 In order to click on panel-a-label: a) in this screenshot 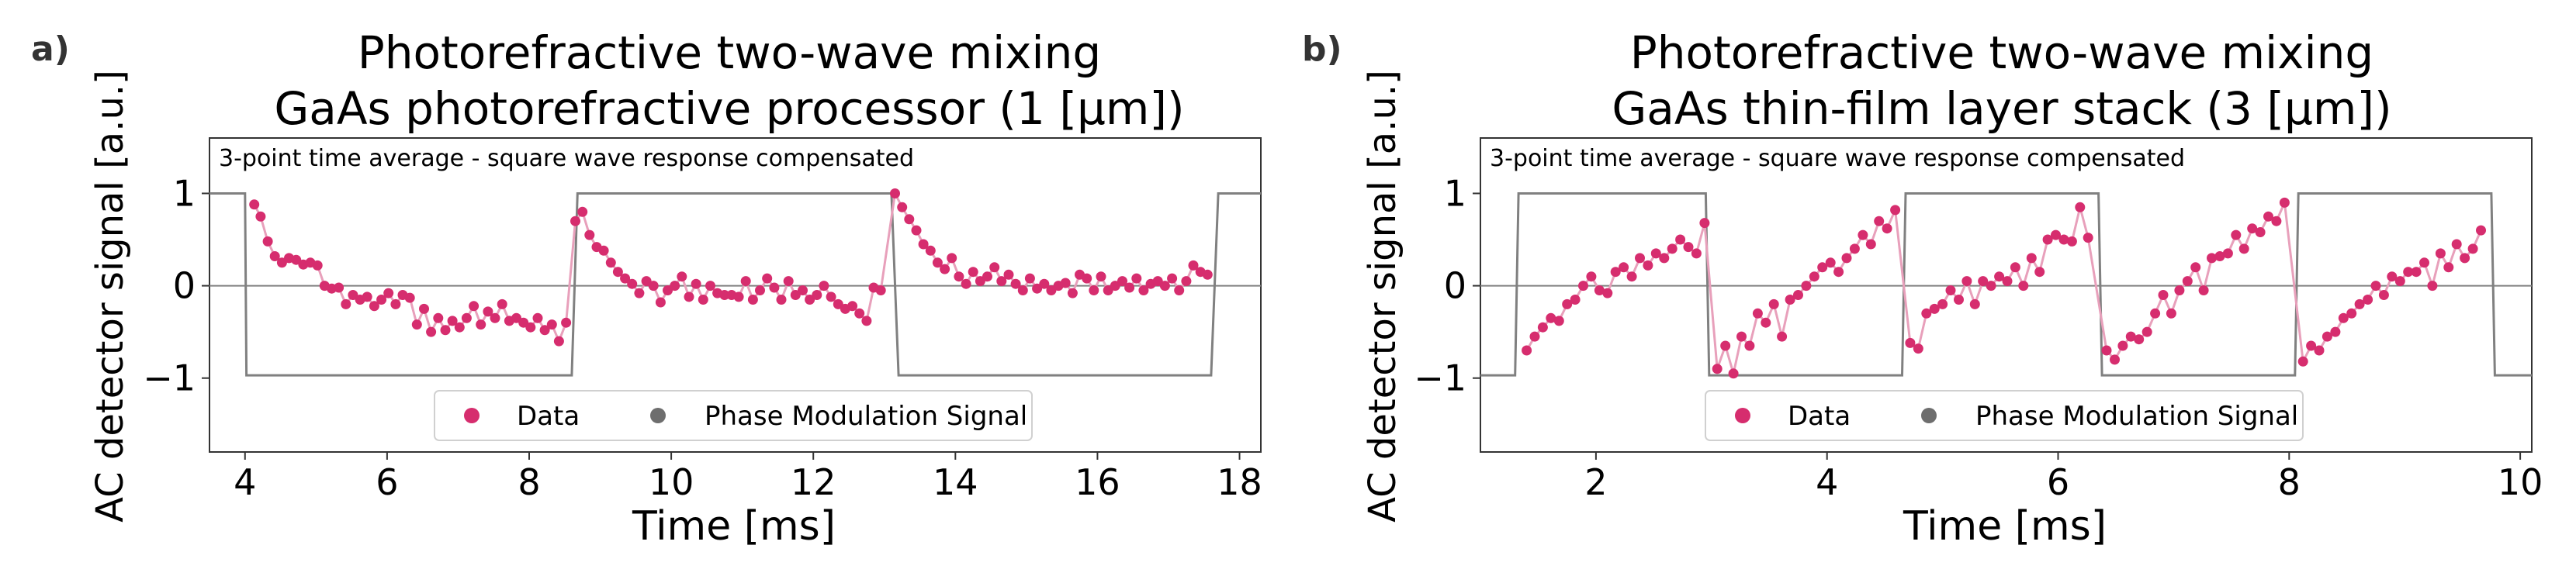, I will do `click(50, 49)`.